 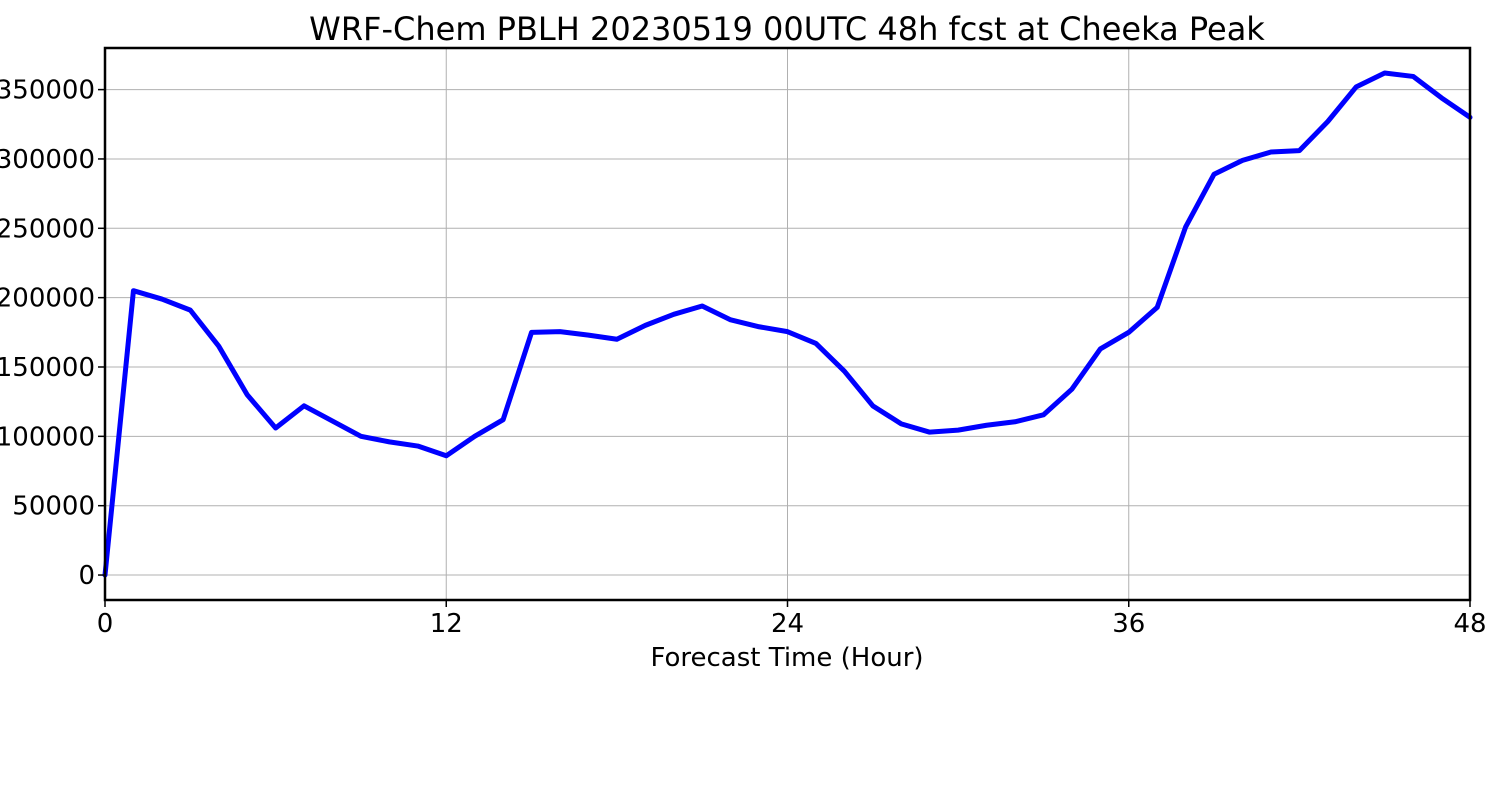 What do you see at coordinates (47, 160) in the screenshot?
I see `y-tick-label: 300000` at bounding box center [47, 160].